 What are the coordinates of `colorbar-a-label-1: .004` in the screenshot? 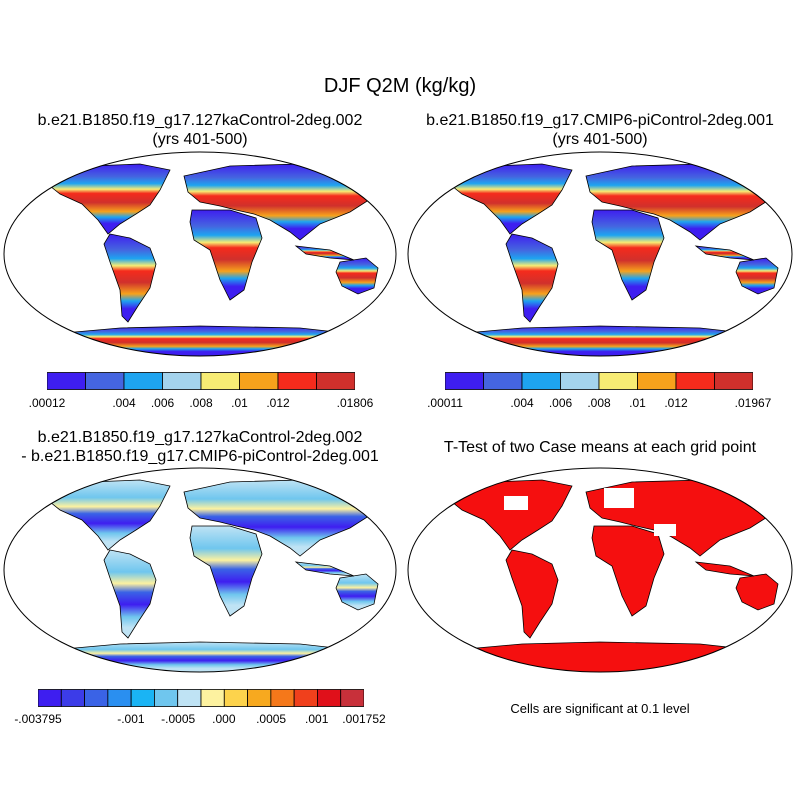 It's located at (124, 403).